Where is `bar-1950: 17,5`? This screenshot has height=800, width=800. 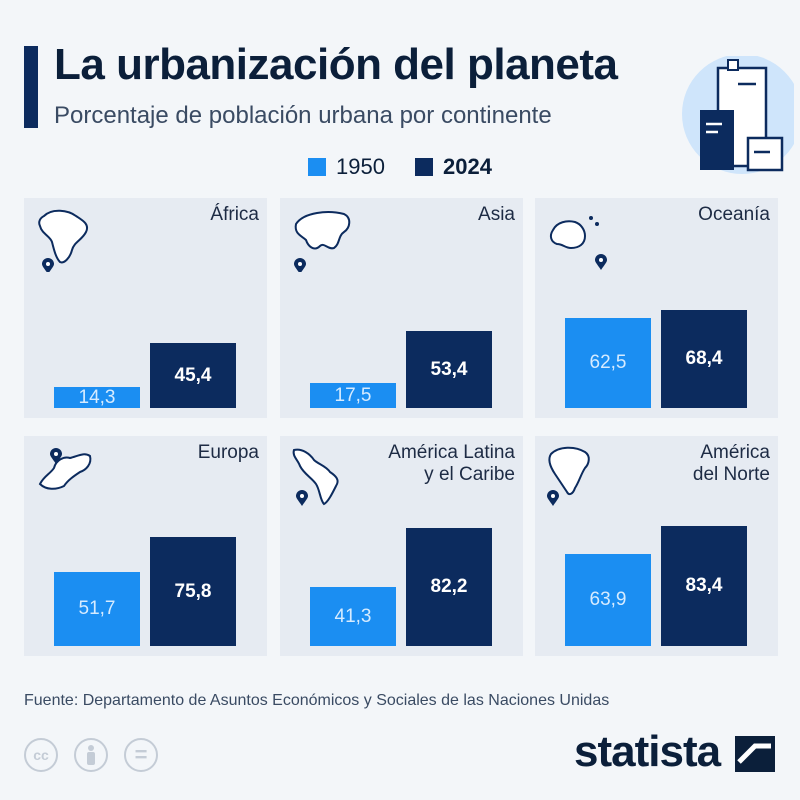 bar-1950: 17,5 is located at coordinates (353, 395).